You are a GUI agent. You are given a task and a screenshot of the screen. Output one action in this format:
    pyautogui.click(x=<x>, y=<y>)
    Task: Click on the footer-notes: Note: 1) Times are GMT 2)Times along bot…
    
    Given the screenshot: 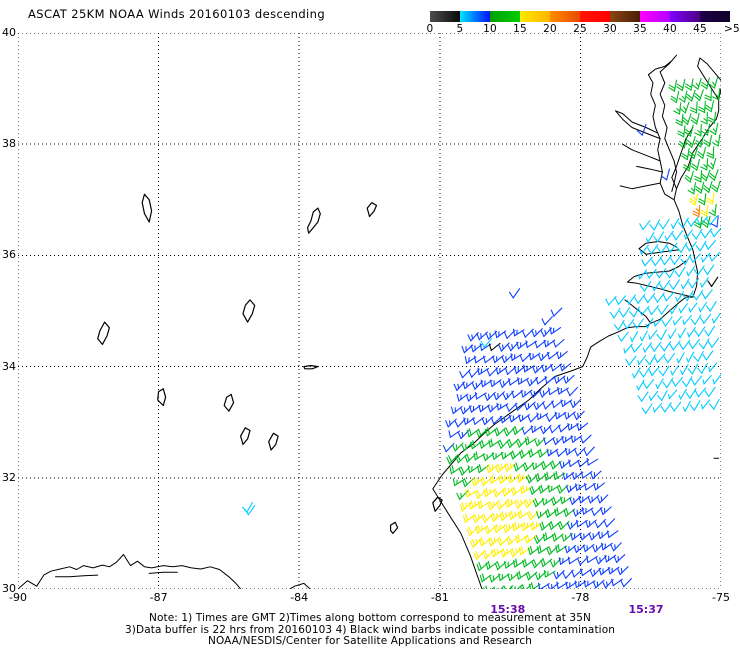 What is the action you would take?
    pyautogui.click(x=370, y=630)
    